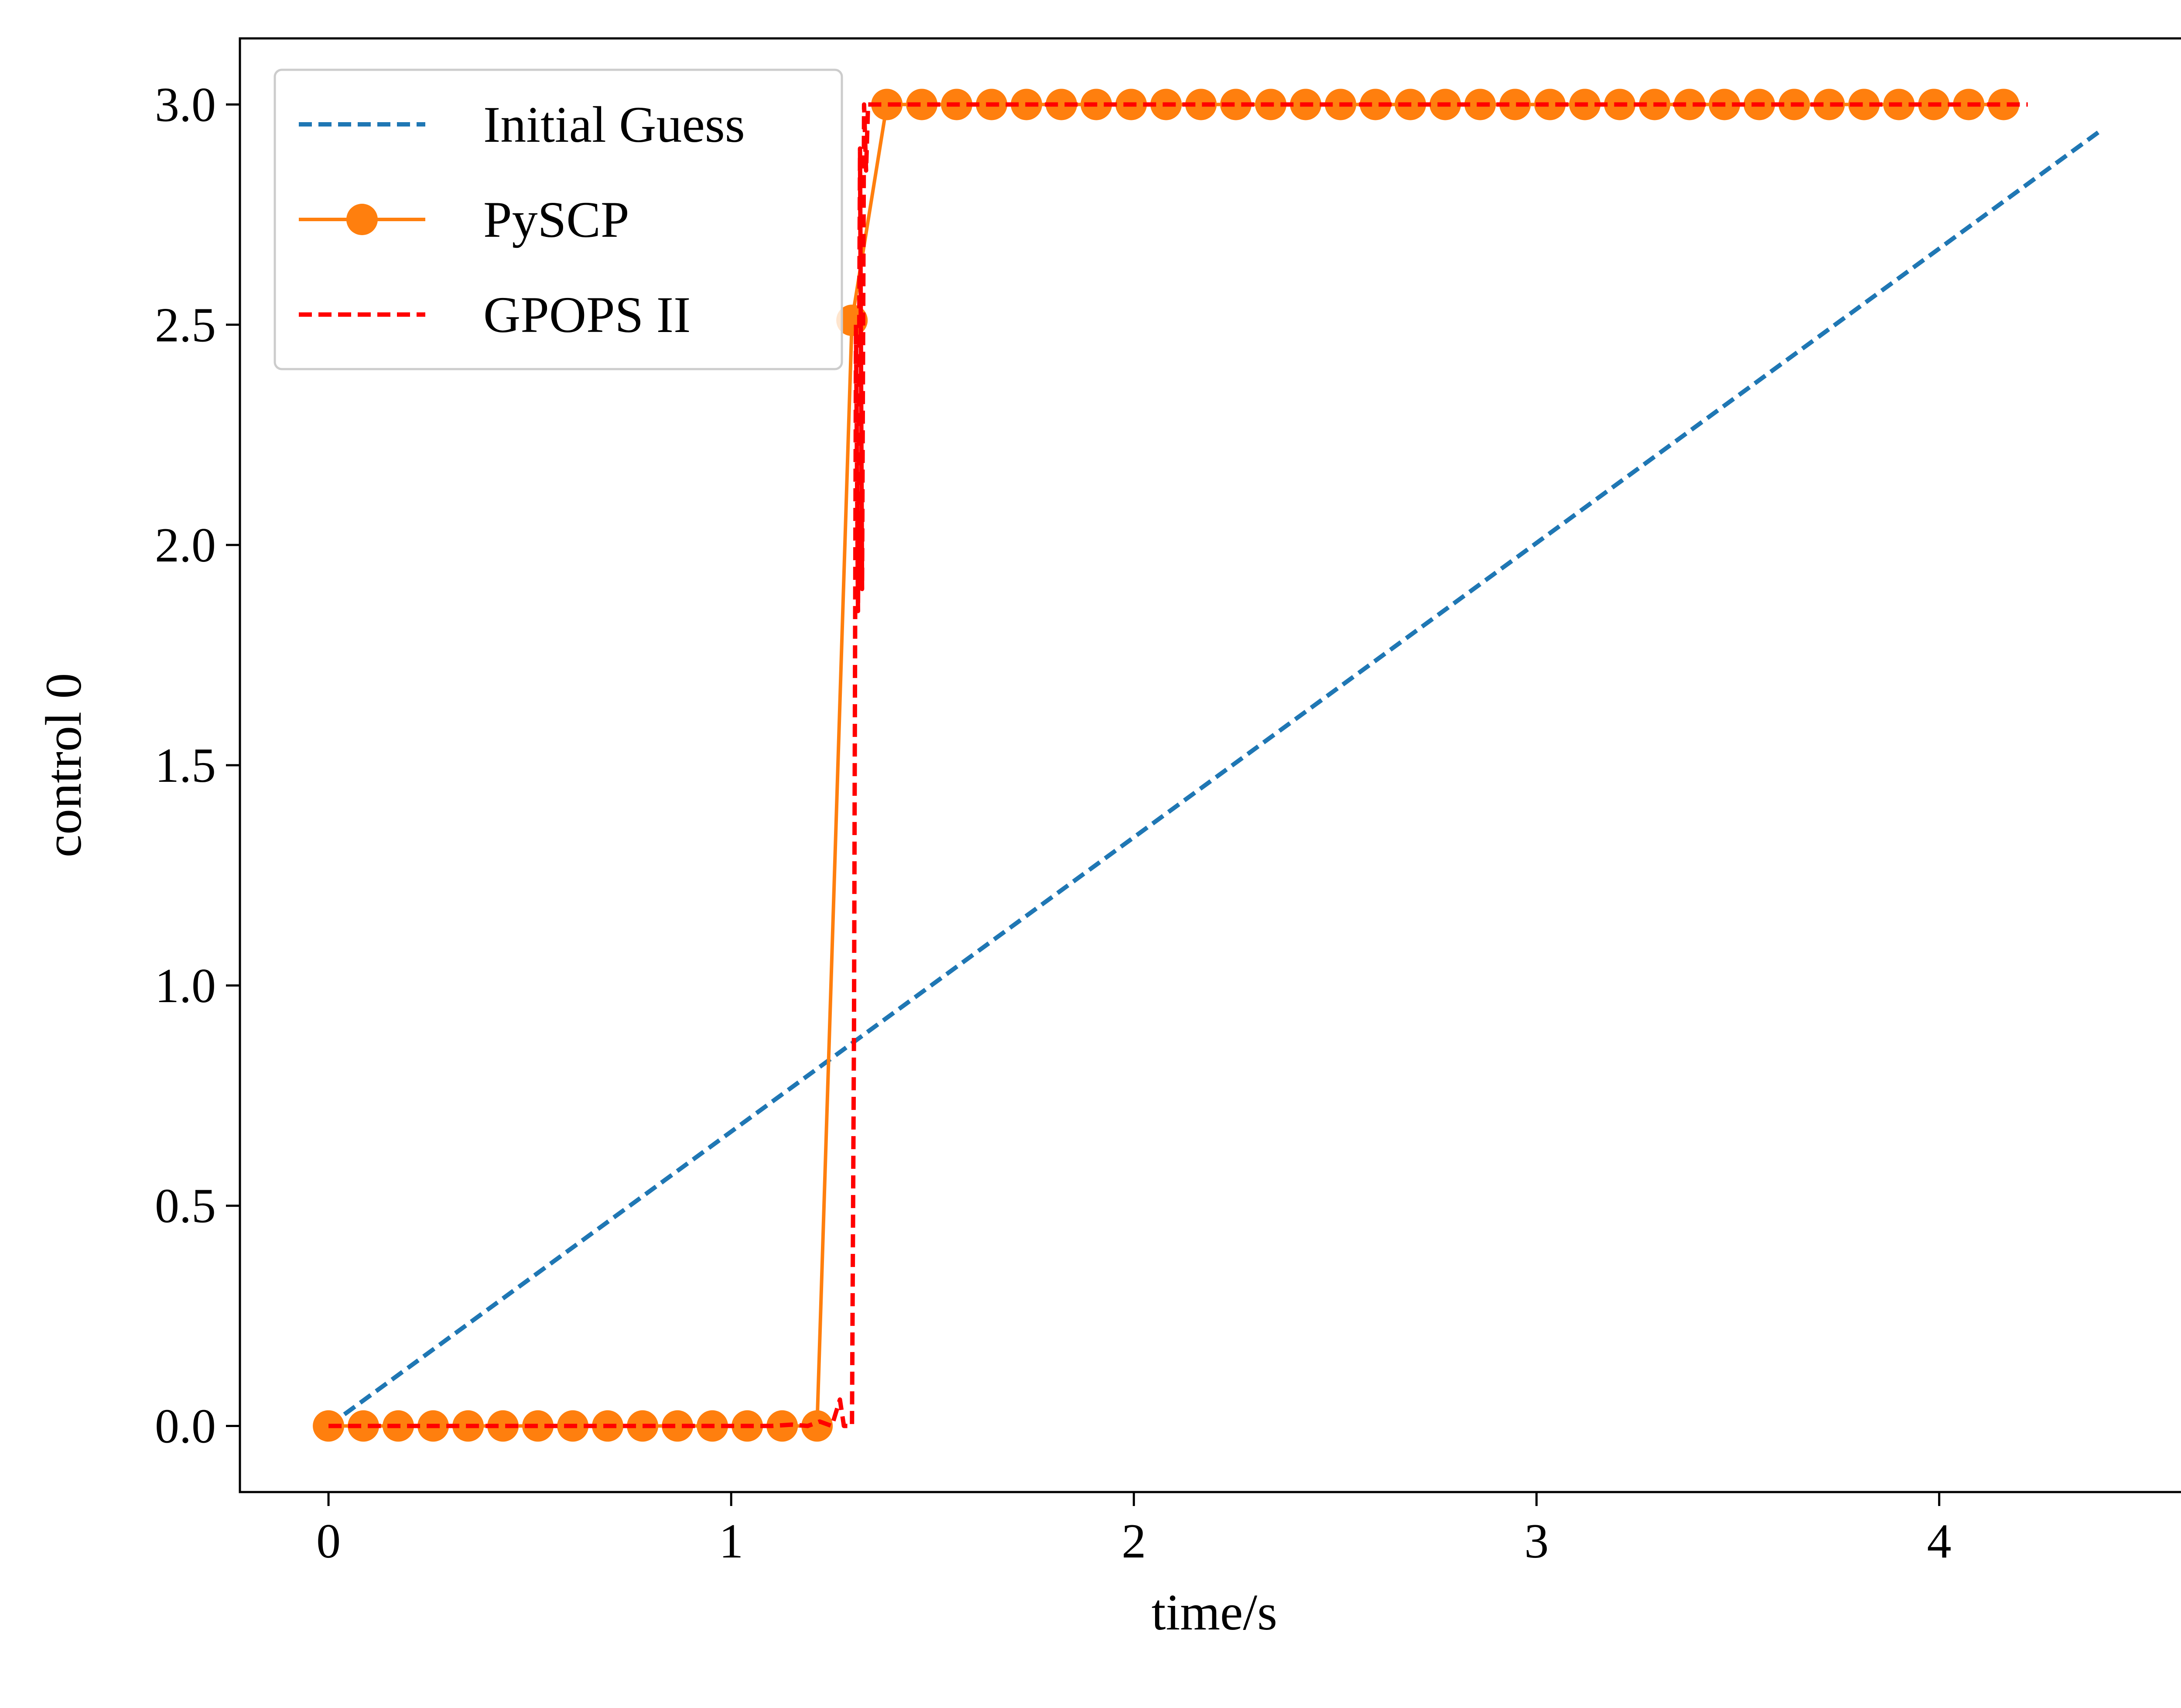  I want to click on legend-label: Initial Guess, so click(614, 124).